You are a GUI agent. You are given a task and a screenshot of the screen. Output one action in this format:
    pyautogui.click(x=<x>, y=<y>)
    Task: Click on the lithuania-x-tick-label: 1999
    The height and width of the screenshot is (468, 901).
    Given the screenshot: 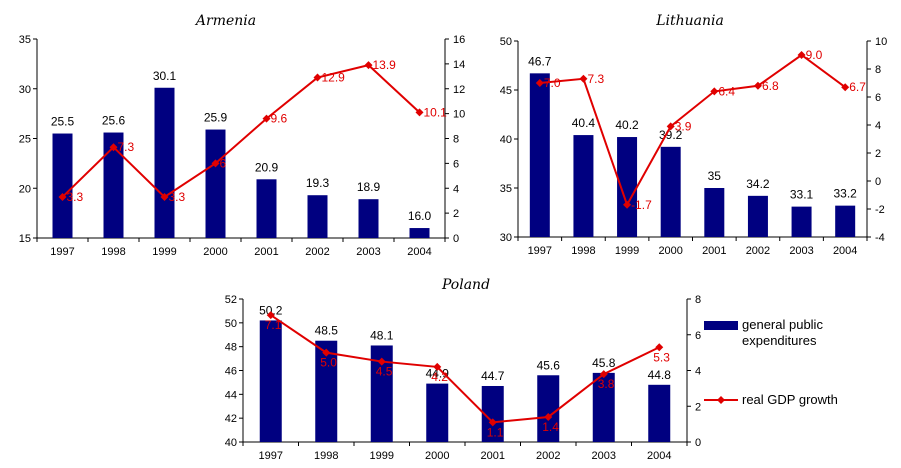 What is the action you would take?
    pyautogui.click(x=627, y=251)
    